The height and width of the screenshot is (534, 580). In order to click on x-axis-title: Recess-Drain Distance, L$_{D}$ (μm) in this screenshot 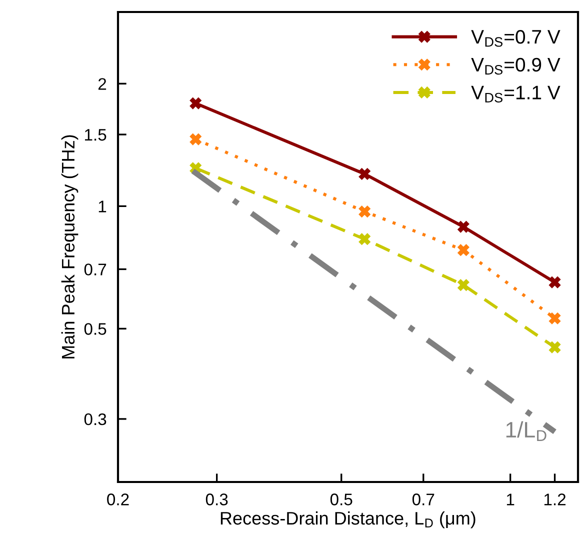, I will do `click(348, 519)`.